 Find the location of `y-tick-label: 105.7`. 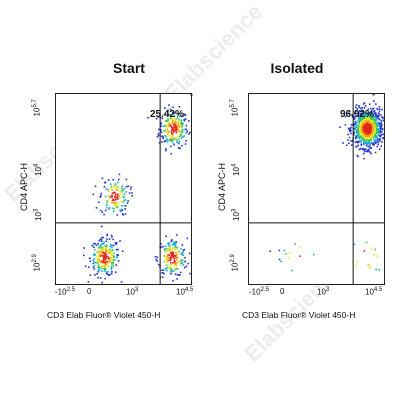

y-tick-label: 105.7 is located at coordinates (234, 108).